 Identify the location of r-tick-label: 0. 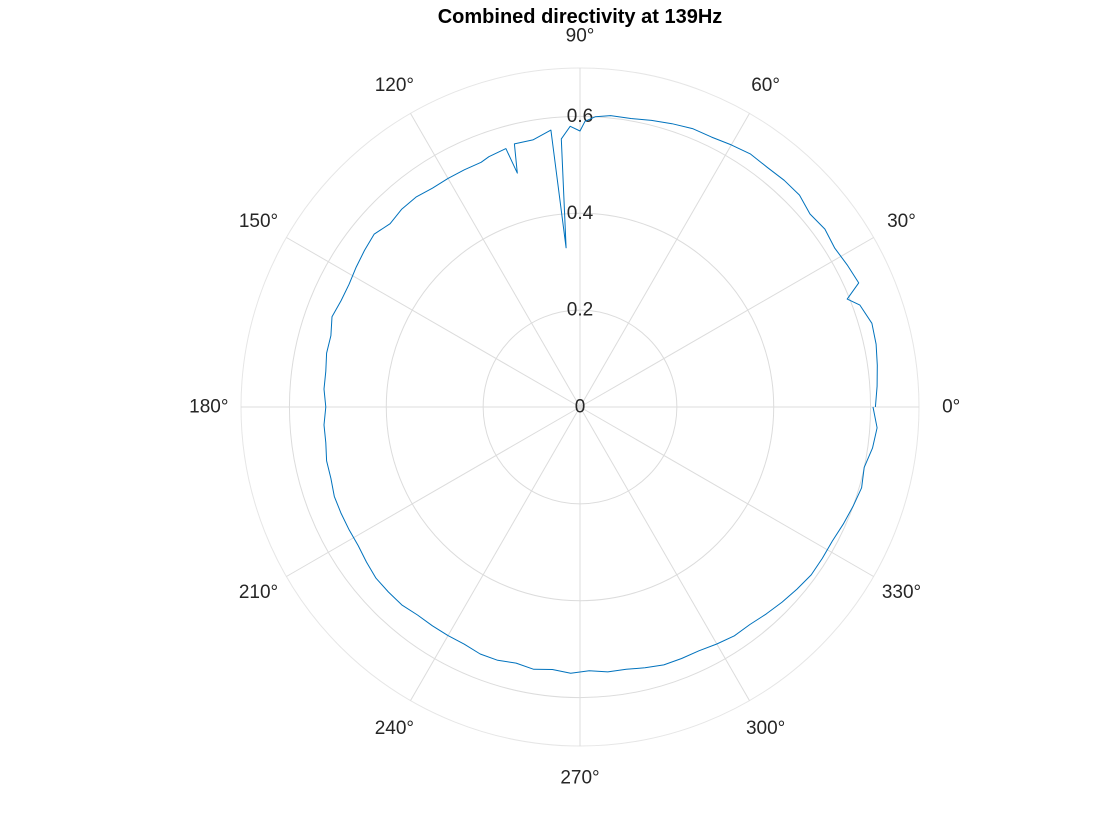
(580, 407).